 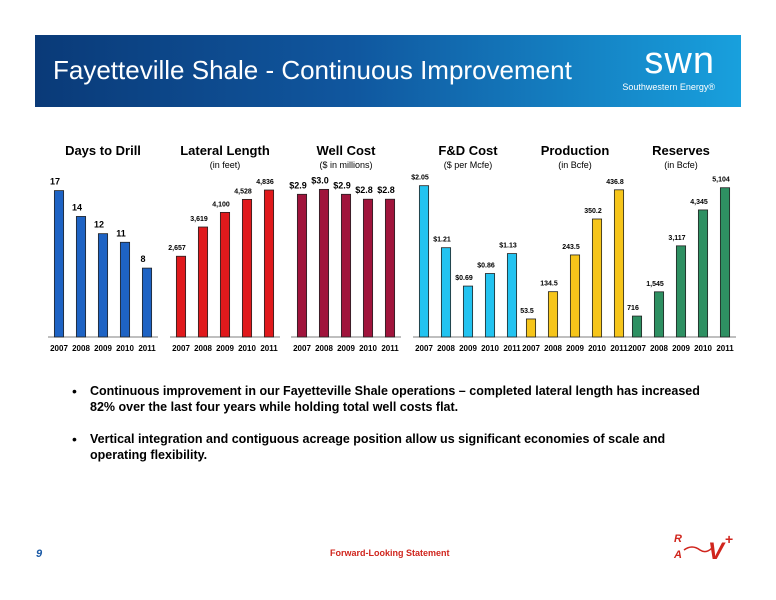 What do you see at coordinates (442, 240) in the screenshot?
I see `data-label: $1.21` at bounding box center [442, 240].